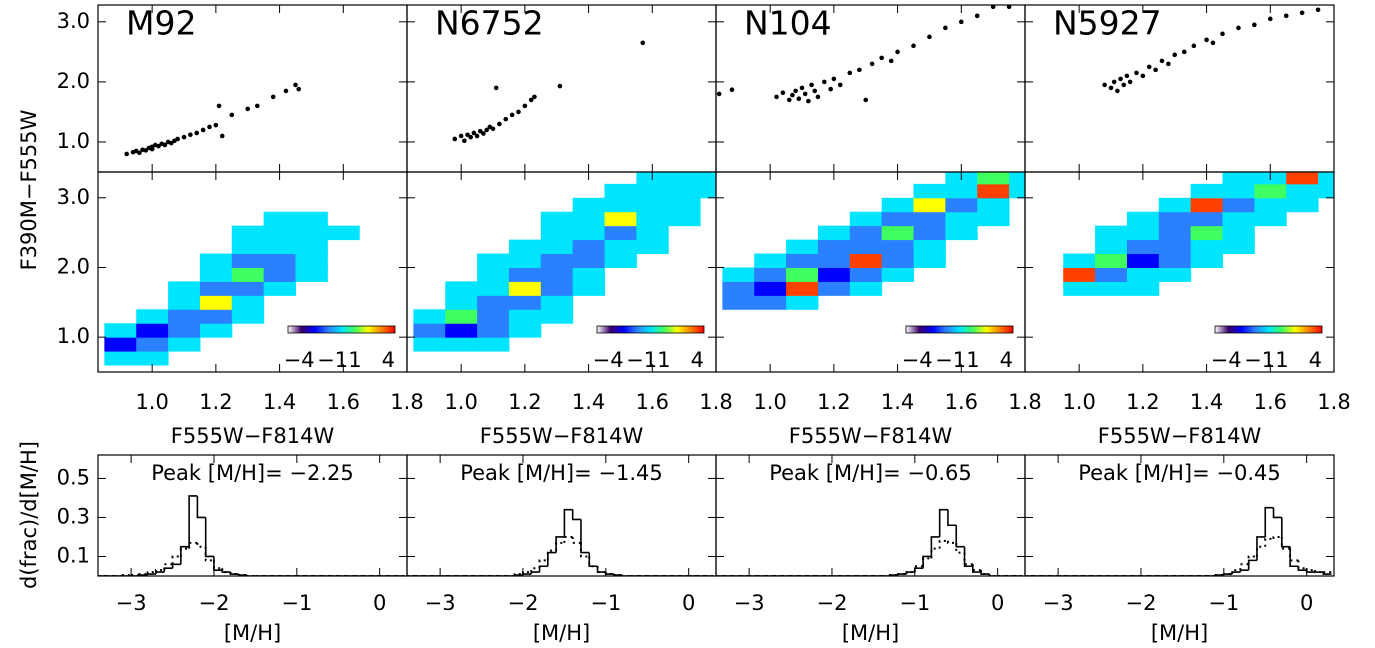  What do you see at coordinates (252, 473) in the screenshot?
I see `annotation: Peak [M/H]= −2.25` at bounding box center [252, 473].